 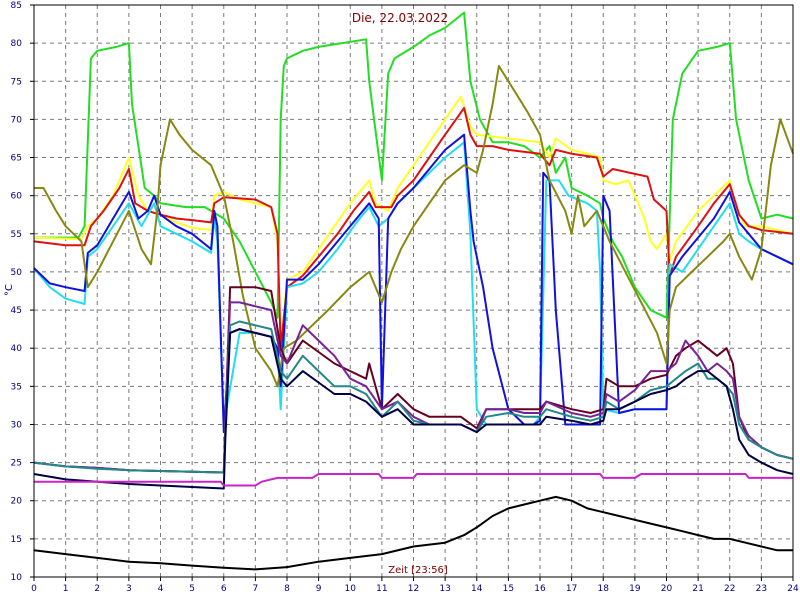 I want to click on y-tick-label: 55, so click(x=16, y=235).